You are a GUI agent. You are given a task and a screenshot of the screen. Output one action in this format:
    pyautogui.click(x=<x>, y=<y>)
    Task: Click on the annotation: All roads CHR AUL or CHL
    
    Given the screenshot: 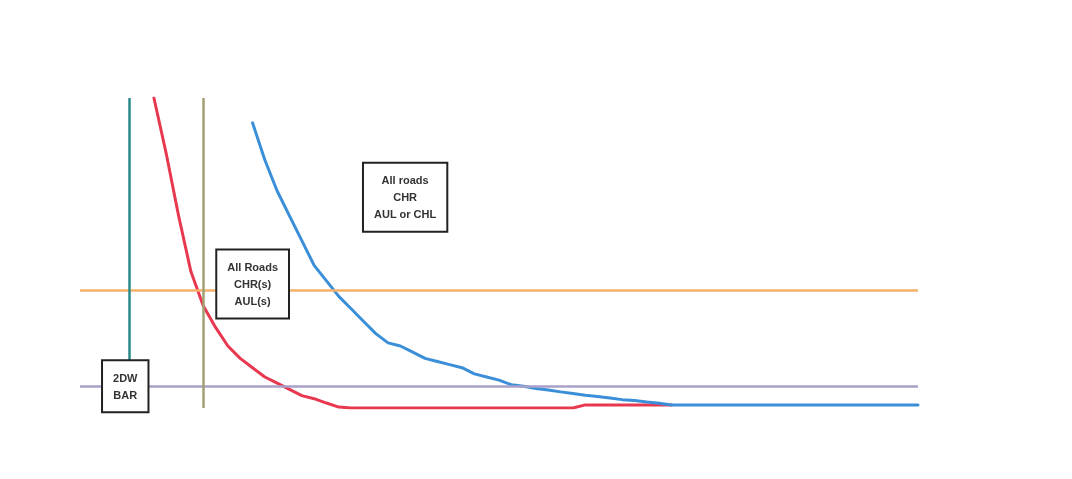 What is the action you would take?
    pyautogui.click(x=405, y=197)
    